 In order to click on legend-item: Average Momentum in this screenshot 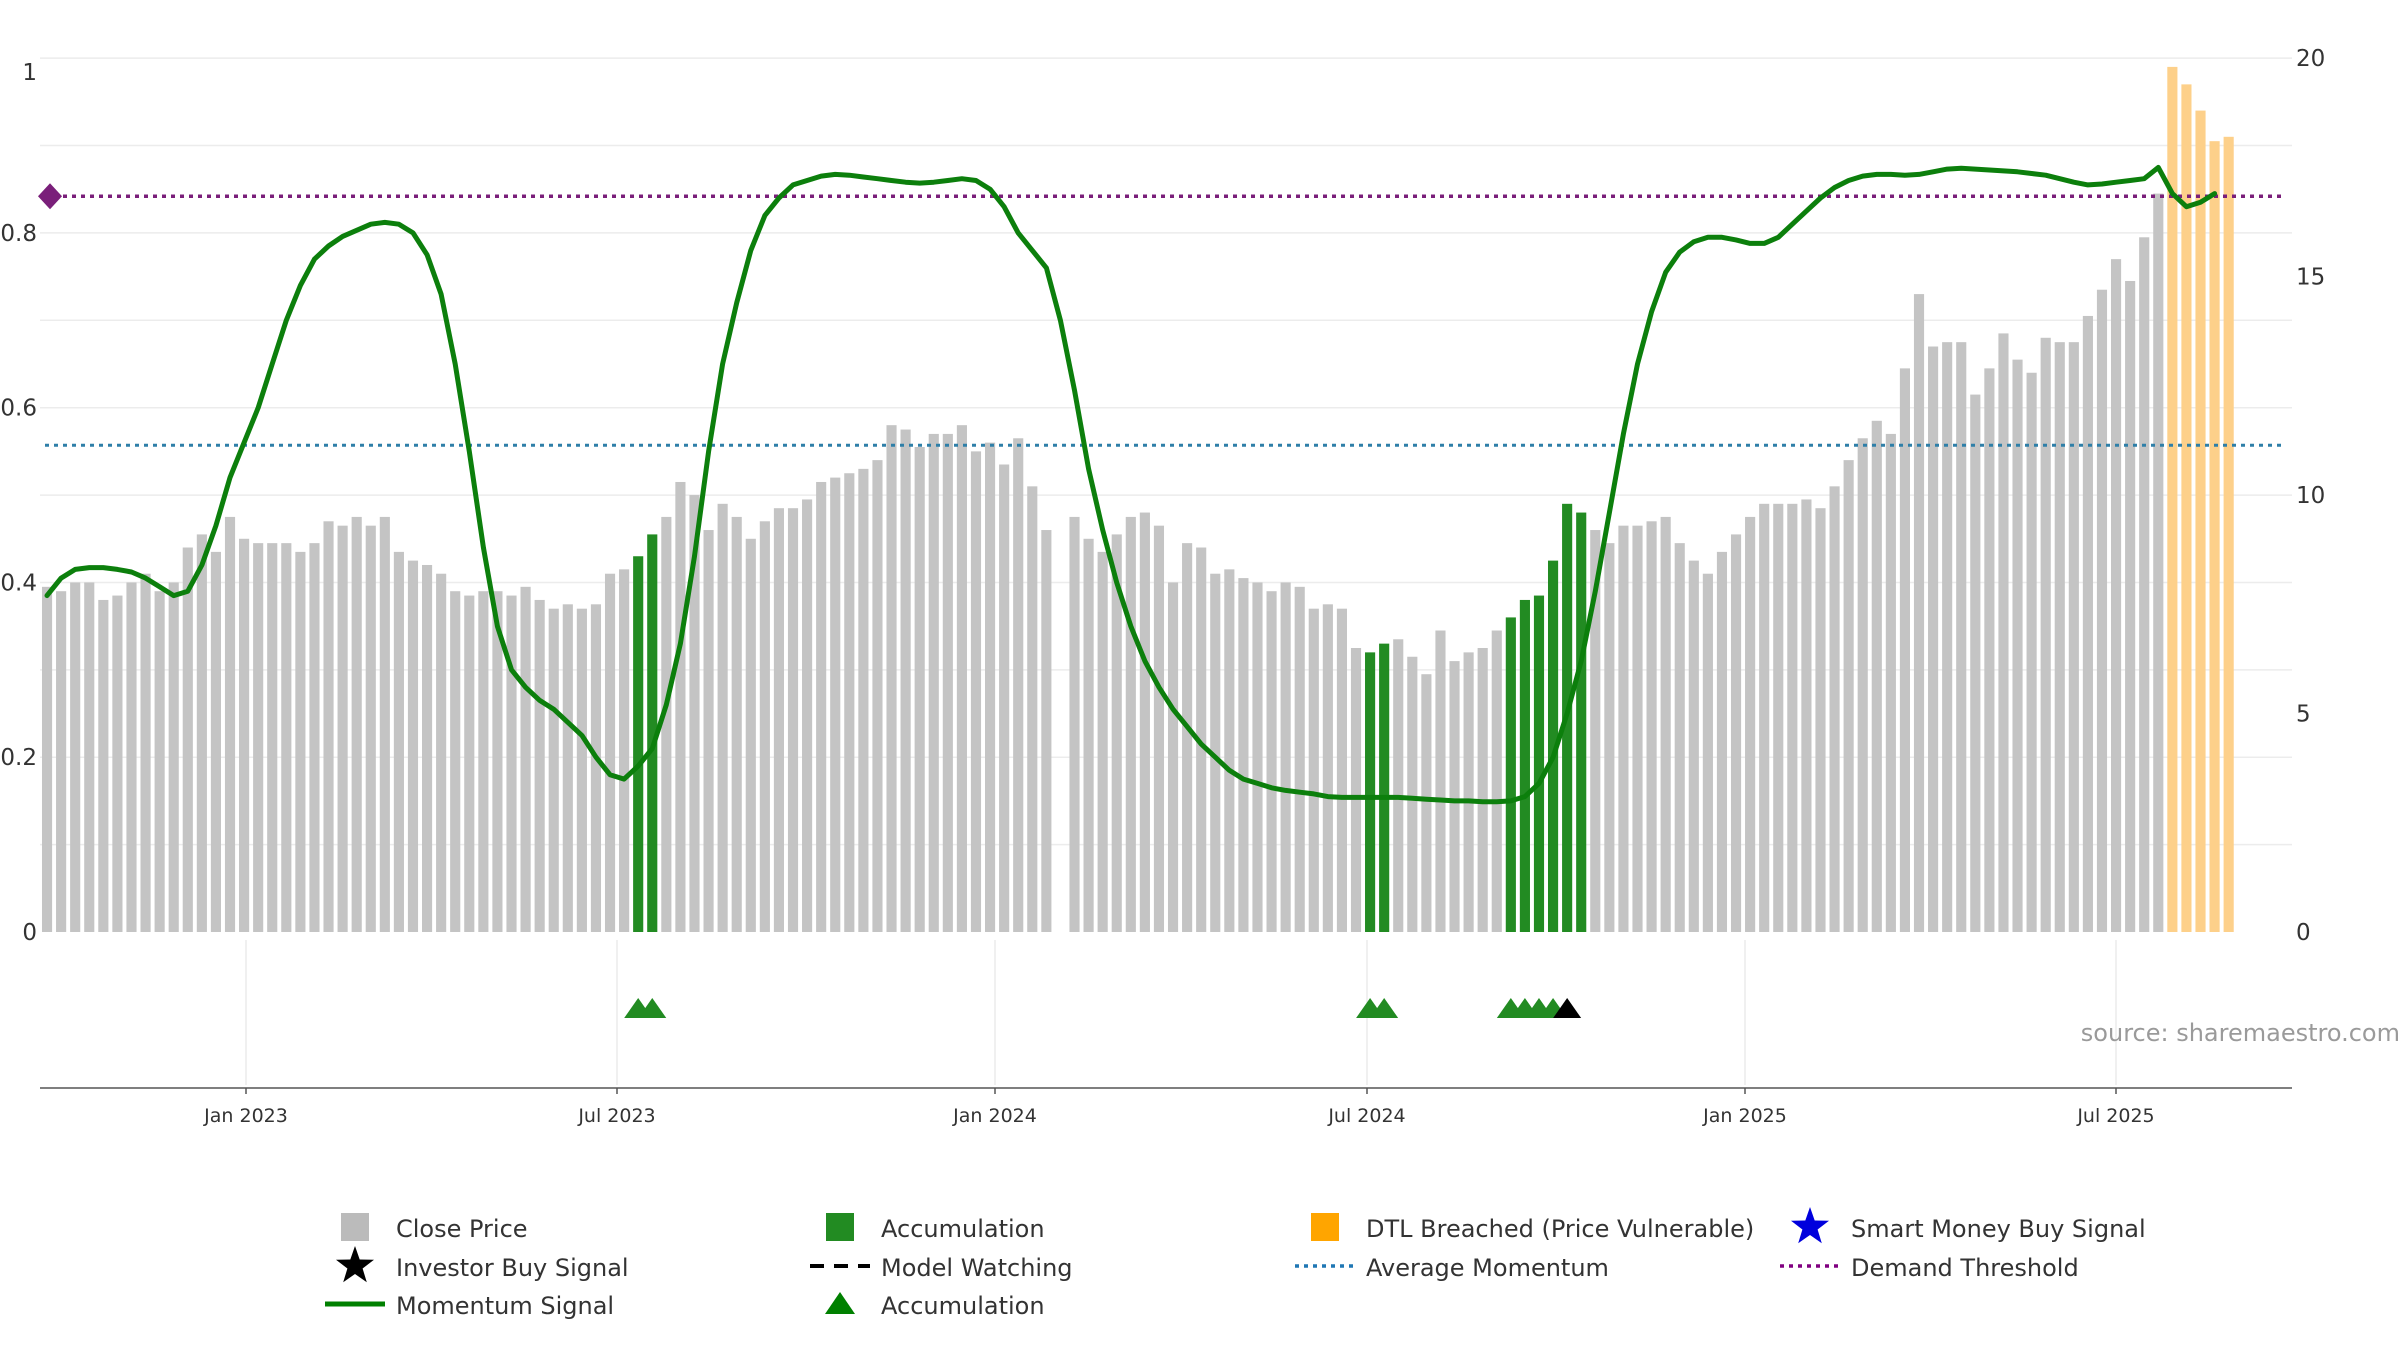, I will do `click(1452, 1268)`.